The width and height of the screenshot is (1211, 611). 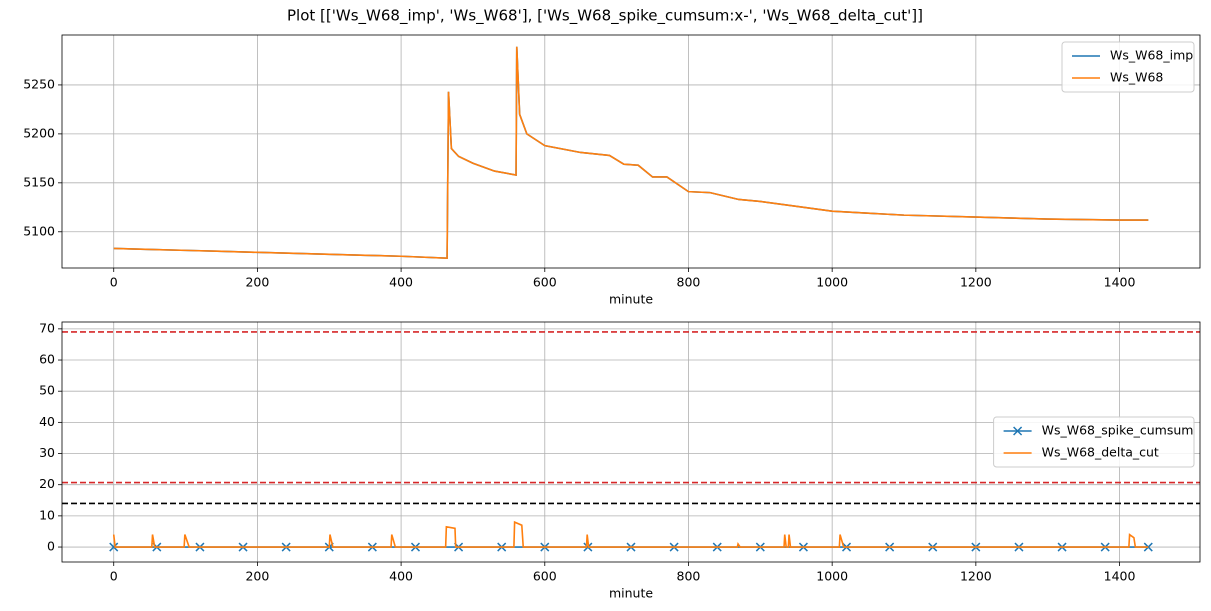 I want to click on y-tick-label: 60, so click(x=47, y=359).